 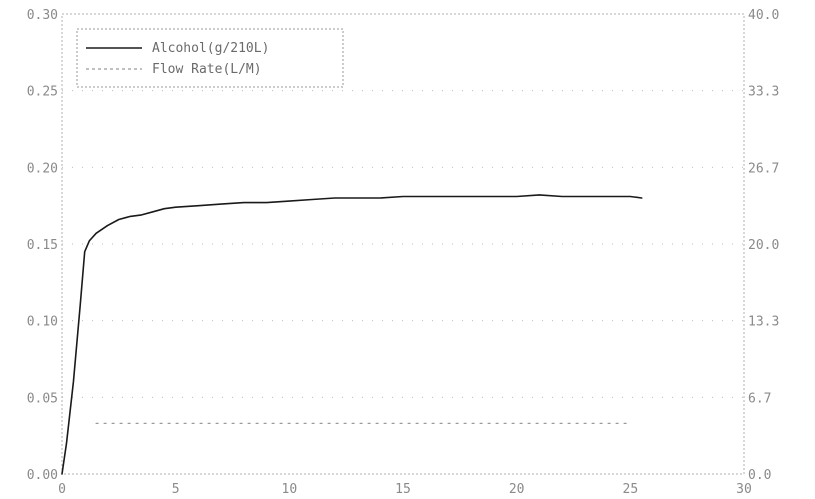 I want to click on x-tick-label: 15, so click(x=403, y=489).